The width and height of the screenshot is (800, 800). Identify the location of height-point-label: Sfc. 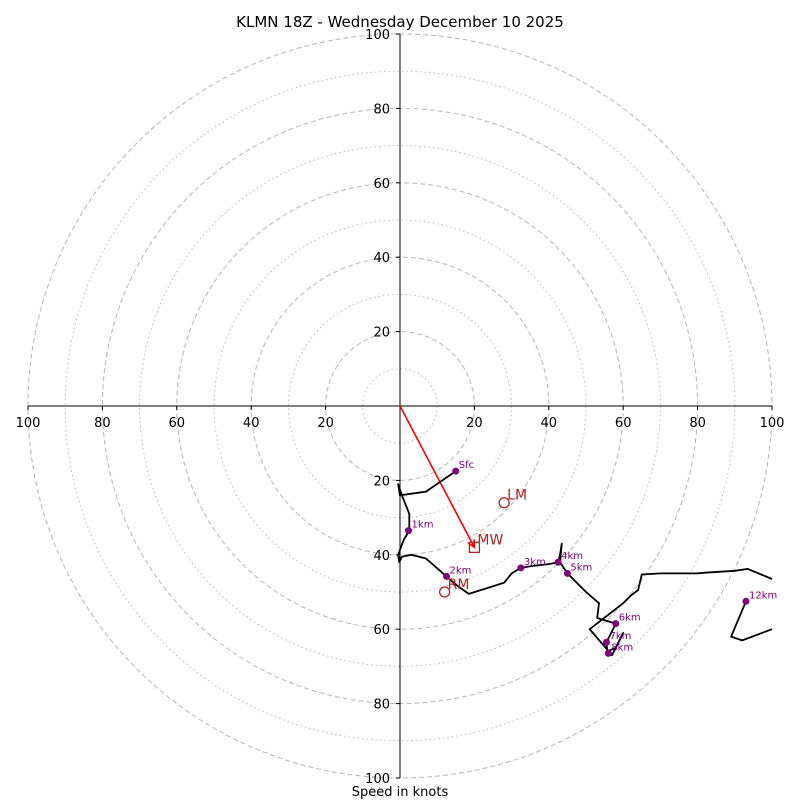
(466, 465).